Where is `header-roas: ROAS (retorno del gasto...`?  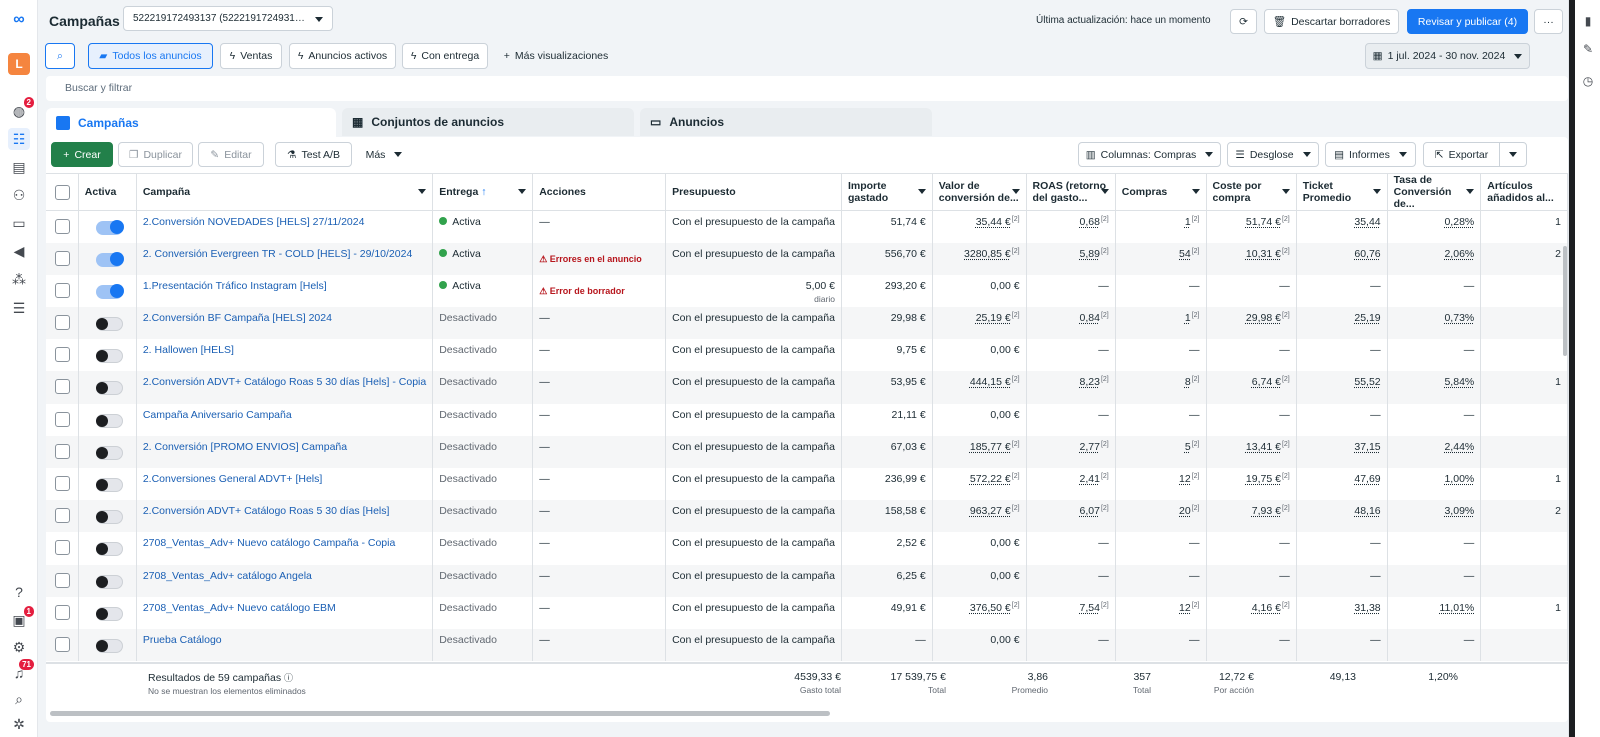
header-roas: ROAS (retorno del gasto... is located at coordinates (1071, 192).